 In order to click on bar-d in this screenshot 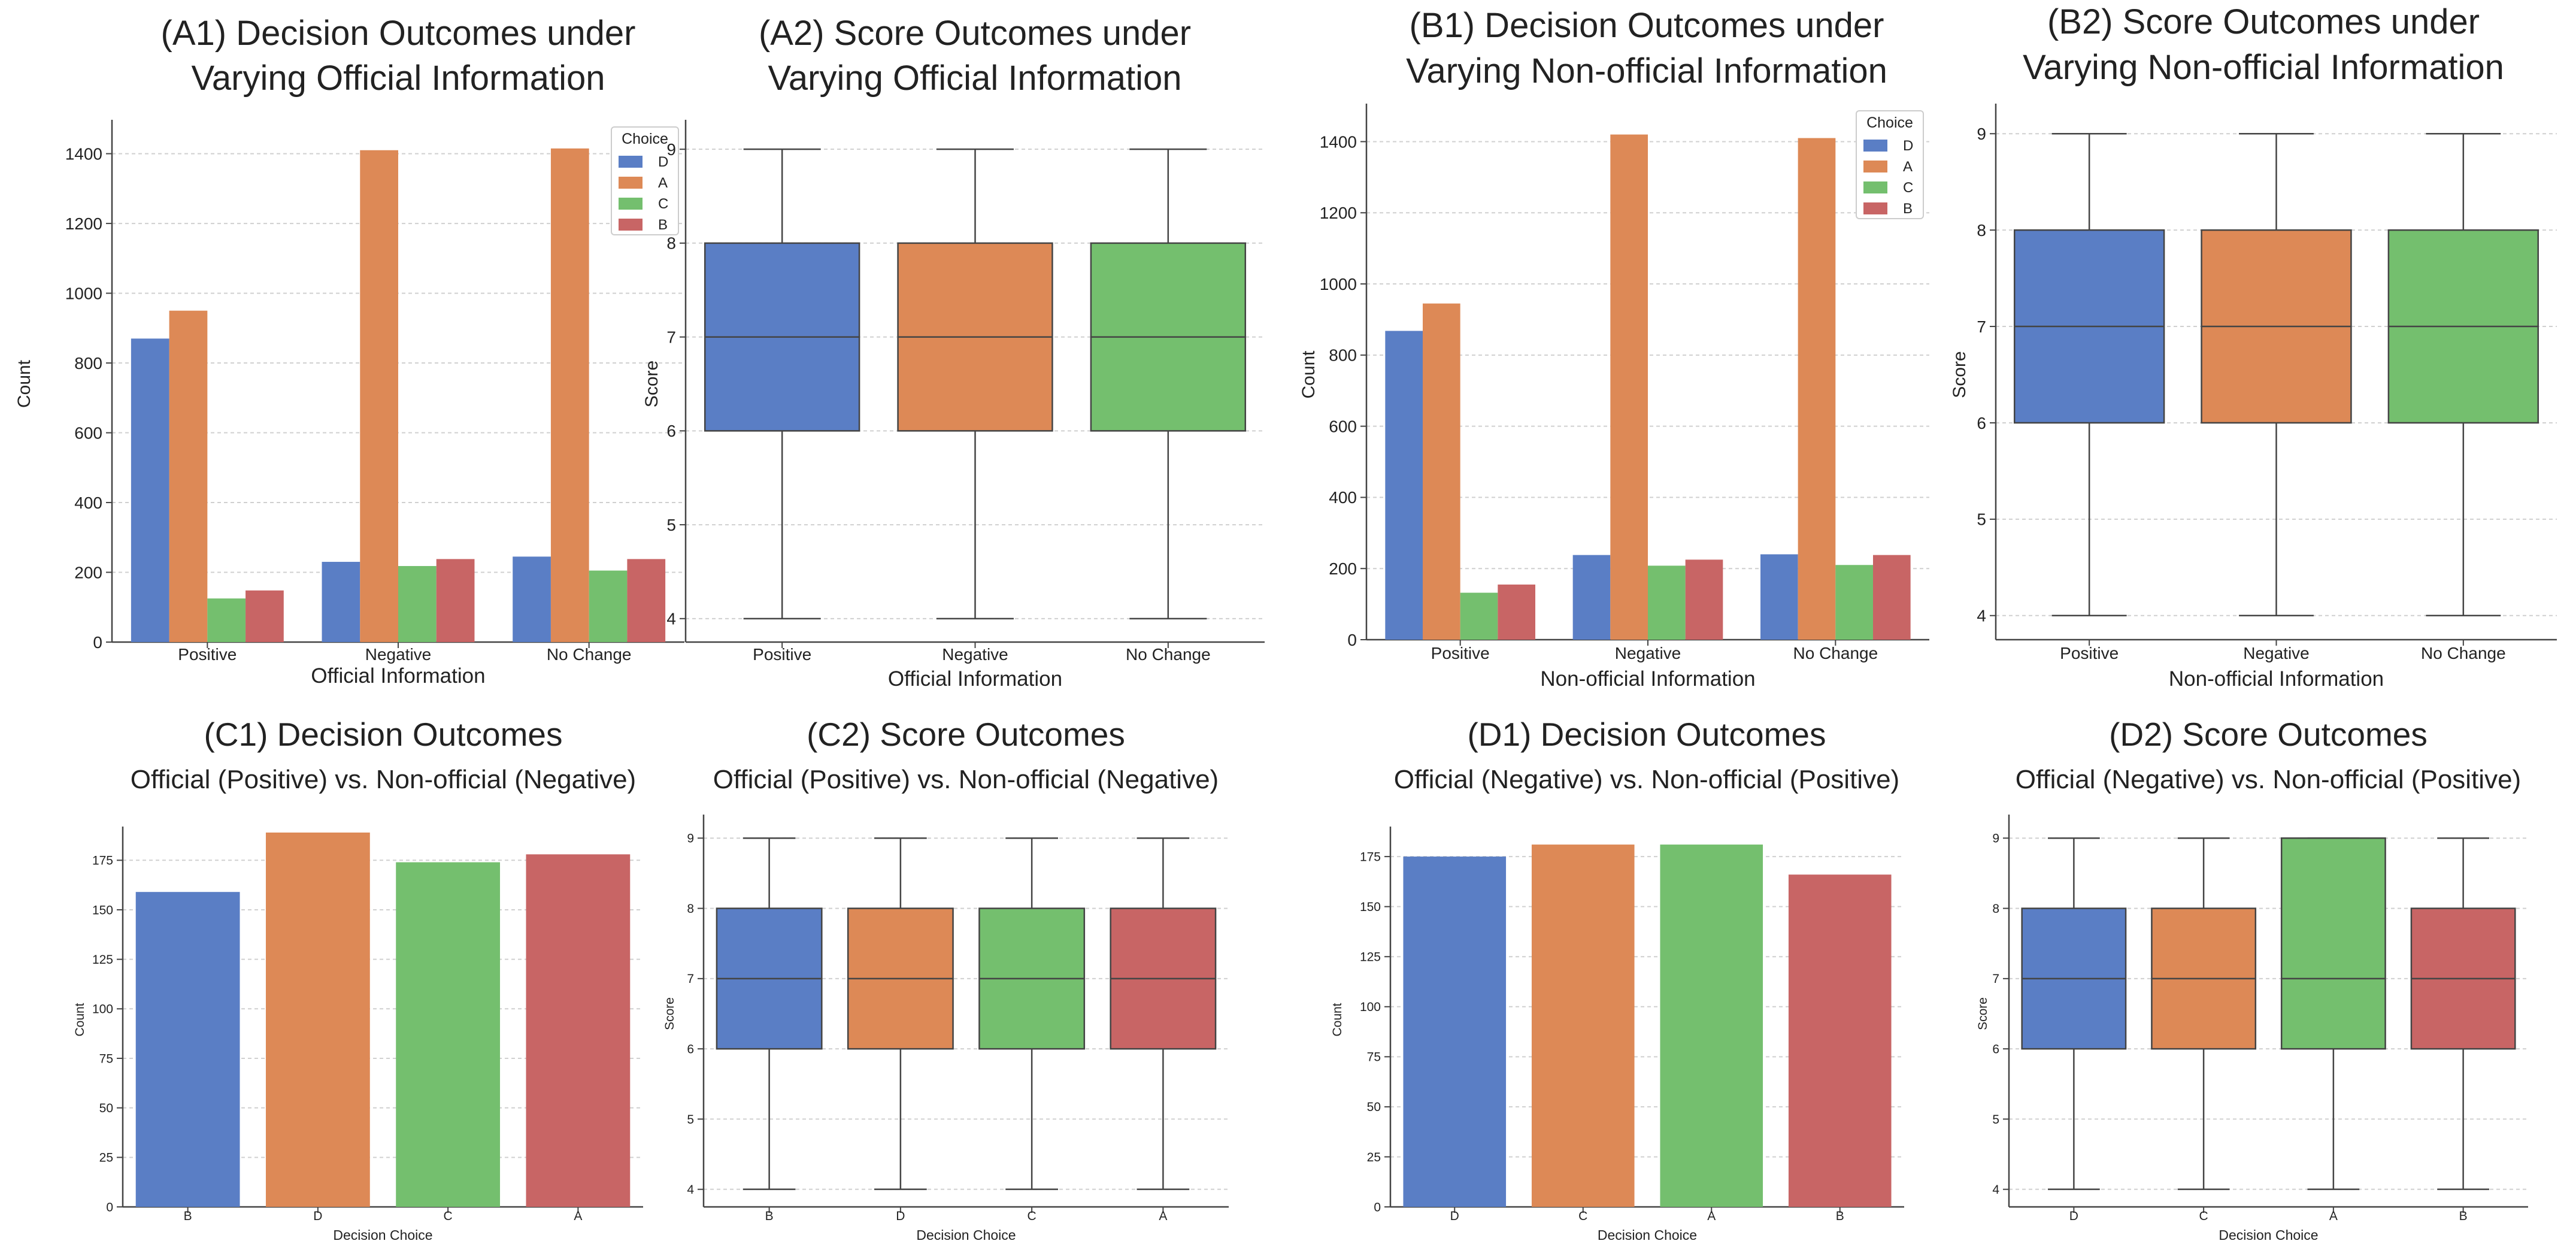, I will do `click(1455, 1032)`.